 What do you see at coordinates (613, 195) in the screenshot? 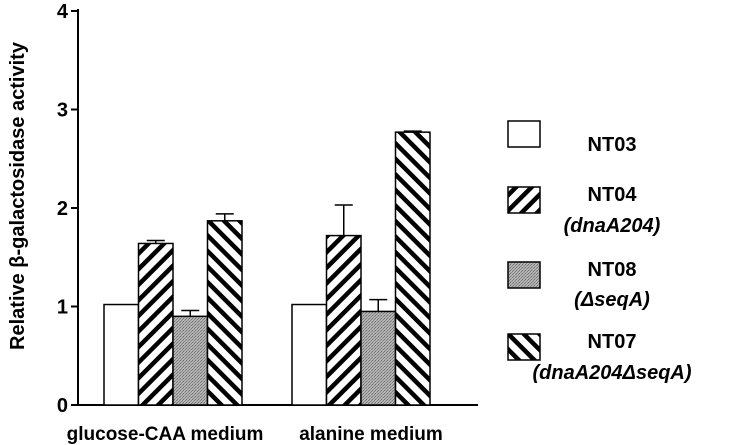
I see `legend-label-nt04: NT04` at bounding box center [613, 195].